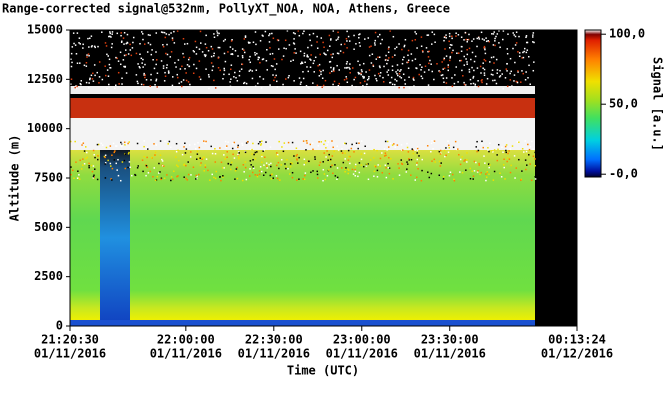  I want to click on y-axis-label: Altitude (m), so click(15, 178).